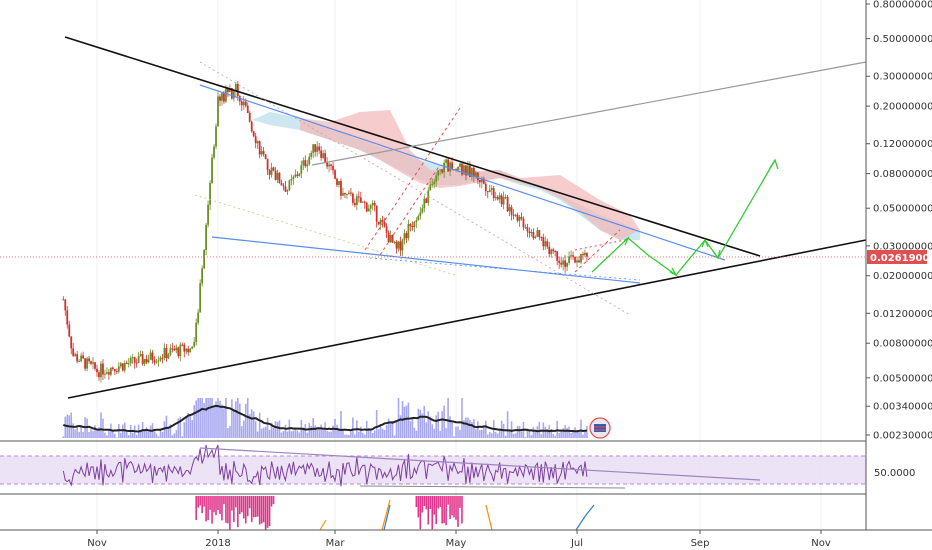 This screenshot has height=550, width=932. What do you see at coordinates (700, 543) in the screenshot?
I see `x-tick-label: Sep` at bounding box center [700, 543].